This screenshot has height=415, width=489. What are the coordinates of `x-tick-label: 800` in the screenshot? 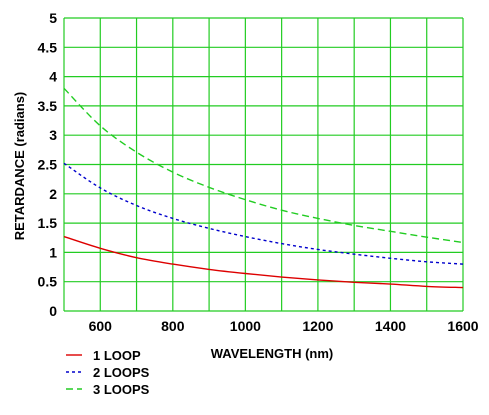 It's located at (173, 326).